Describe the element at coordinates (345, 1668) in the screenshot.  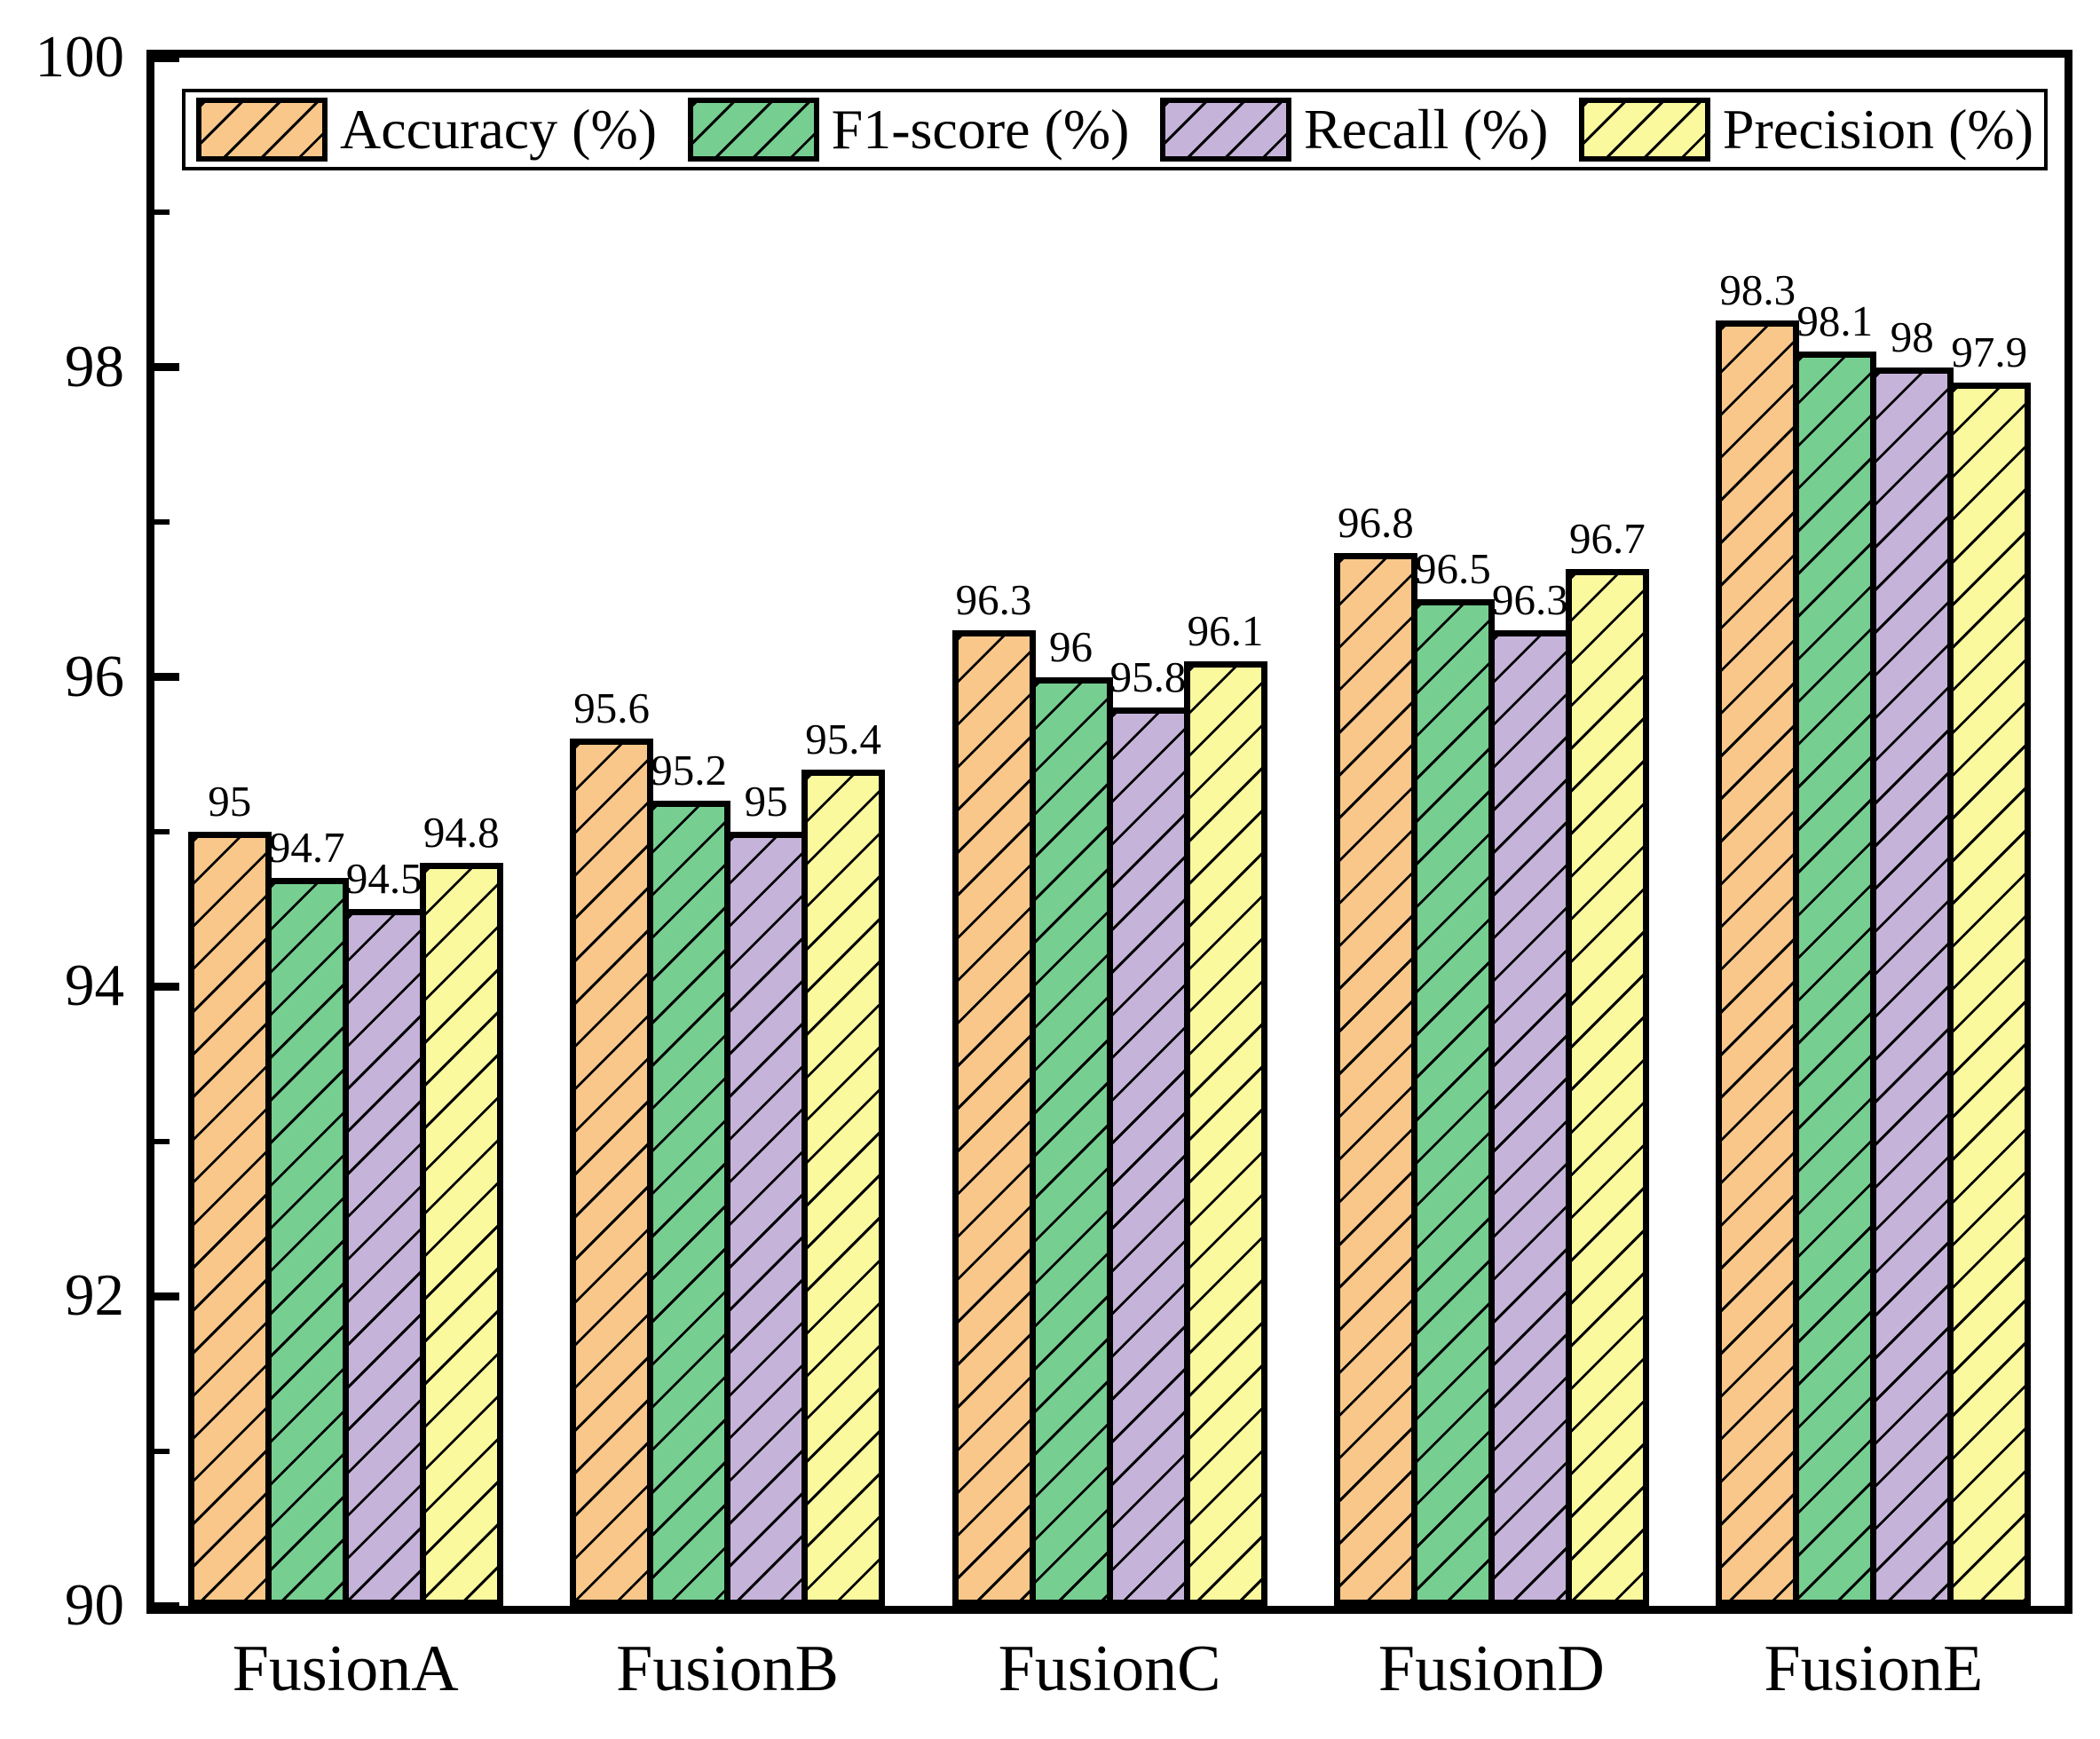
I see `x-tick-label: FusionA` at that location.